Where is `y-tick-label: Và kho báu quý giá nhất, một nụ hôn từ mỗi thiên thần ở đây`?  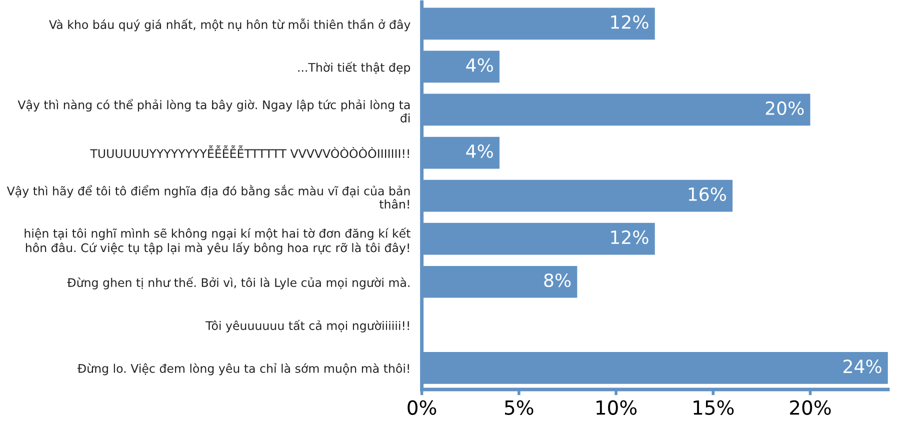
y-tick-label: Và kho báu quý giá nhất, một nụ hôn từ mỗi thiên thần ở đây is located at coordinates (229, 25).